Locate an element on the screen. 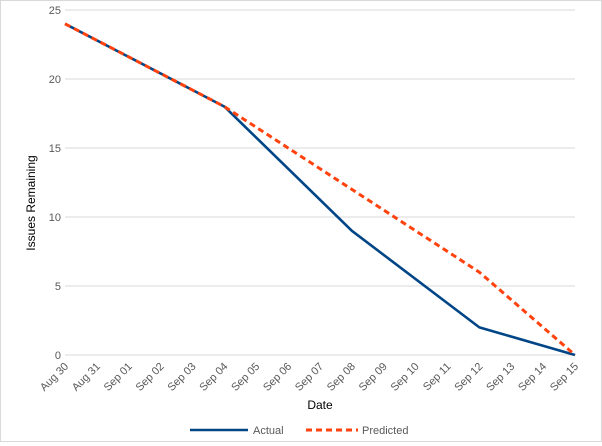 This screenshot has height=446, width=602. x-tick-label: Aug 31 is located at coordinates (86, 377).